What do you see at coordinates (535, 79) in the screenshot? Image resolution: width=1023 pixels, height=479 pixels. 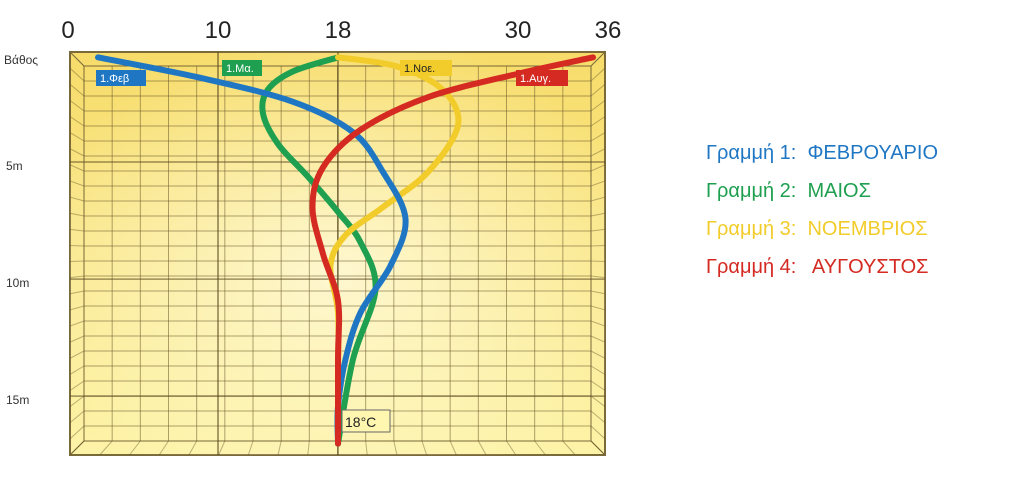 I see `series-tag-4: 1.Αυγ.` at bounding box center [535, 79].